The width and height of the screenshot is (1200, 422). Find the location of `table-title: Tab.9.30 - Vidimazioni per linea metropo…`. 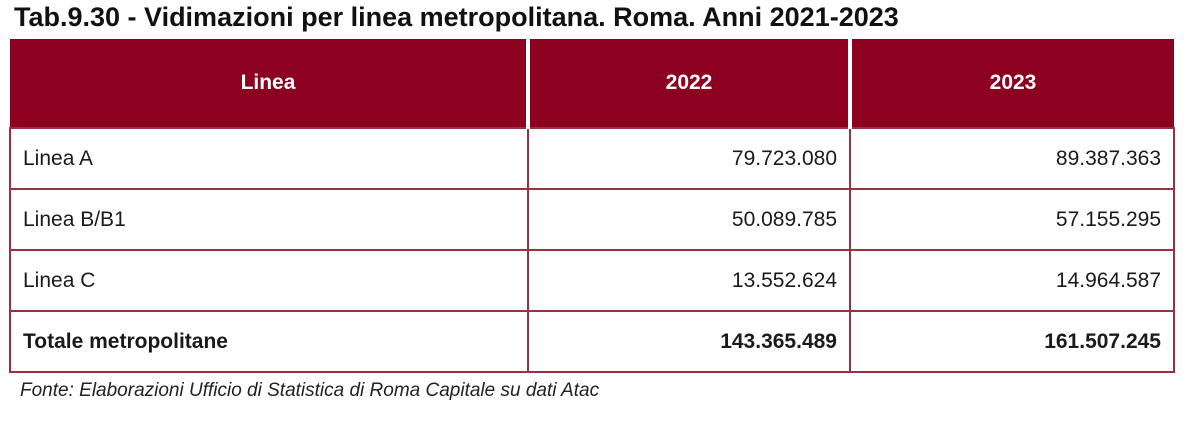

table-title: Tab.9.30 - Vidimazioni per linea metropo… is located at coordinates (456, 17).